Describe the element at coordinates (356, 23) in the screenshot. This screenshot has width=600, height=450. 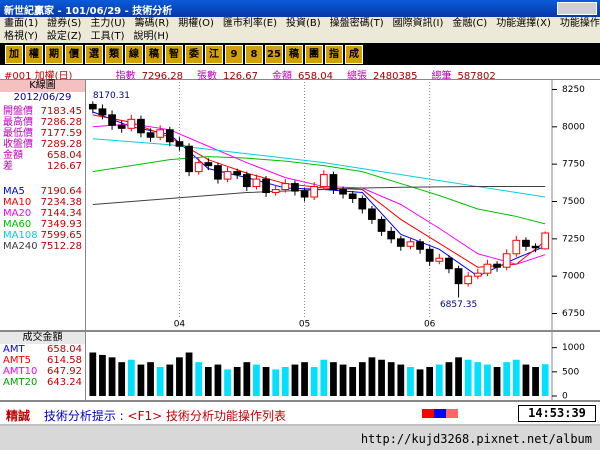
I see `menu-item: 操盤密碼(T)` at that location.